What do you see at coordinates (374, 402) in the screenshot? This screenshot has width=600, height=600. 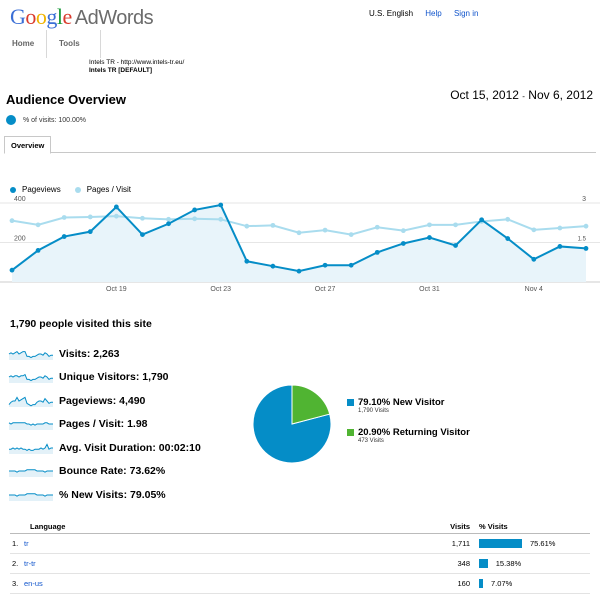 I see `new-visitor-pct: 79.10%` at bounding box center [374, 402].